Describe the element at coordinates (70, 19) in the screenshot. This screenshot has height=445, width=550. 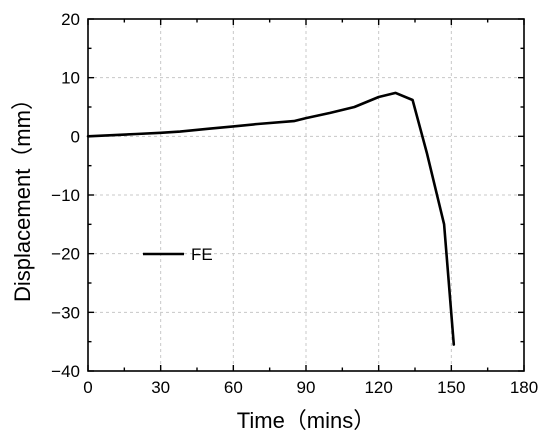
I see `y-tick-label-20: 20` at that location.